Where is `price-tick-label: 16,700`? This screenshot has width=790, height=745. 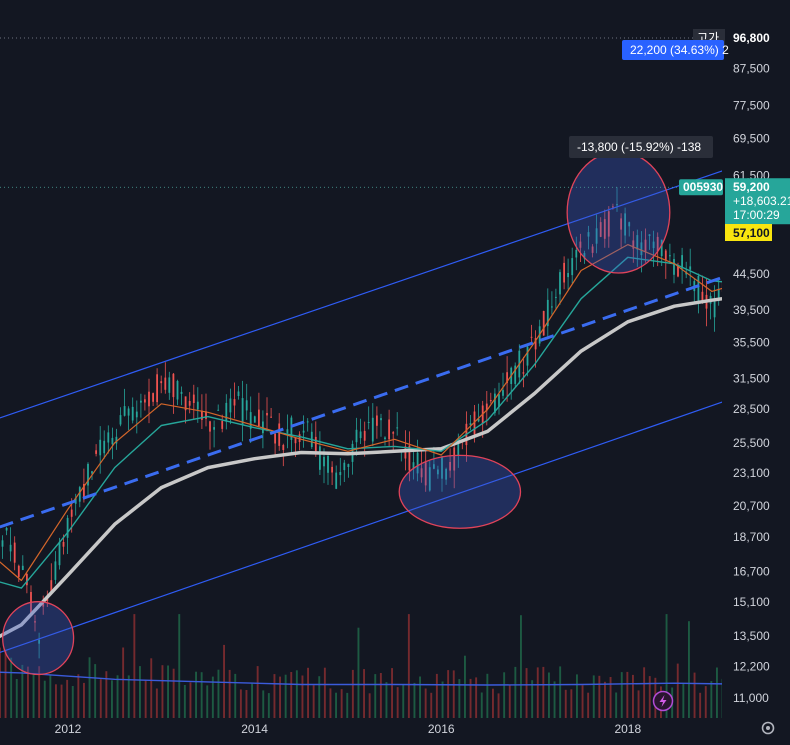 price-tick-label: 16,700 is located at coordinates (751, 571).